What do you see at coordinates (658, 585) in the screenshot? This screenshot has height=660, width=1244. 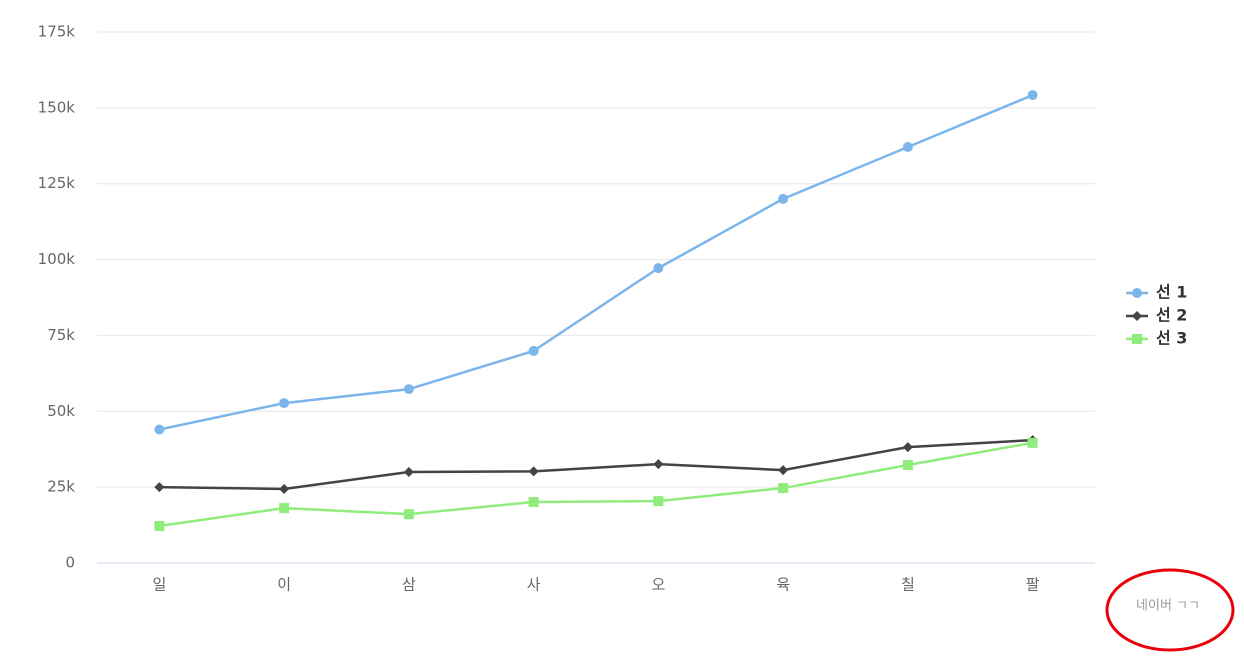 I see `x-tick-label: 오` at bounding box center [658, 585].